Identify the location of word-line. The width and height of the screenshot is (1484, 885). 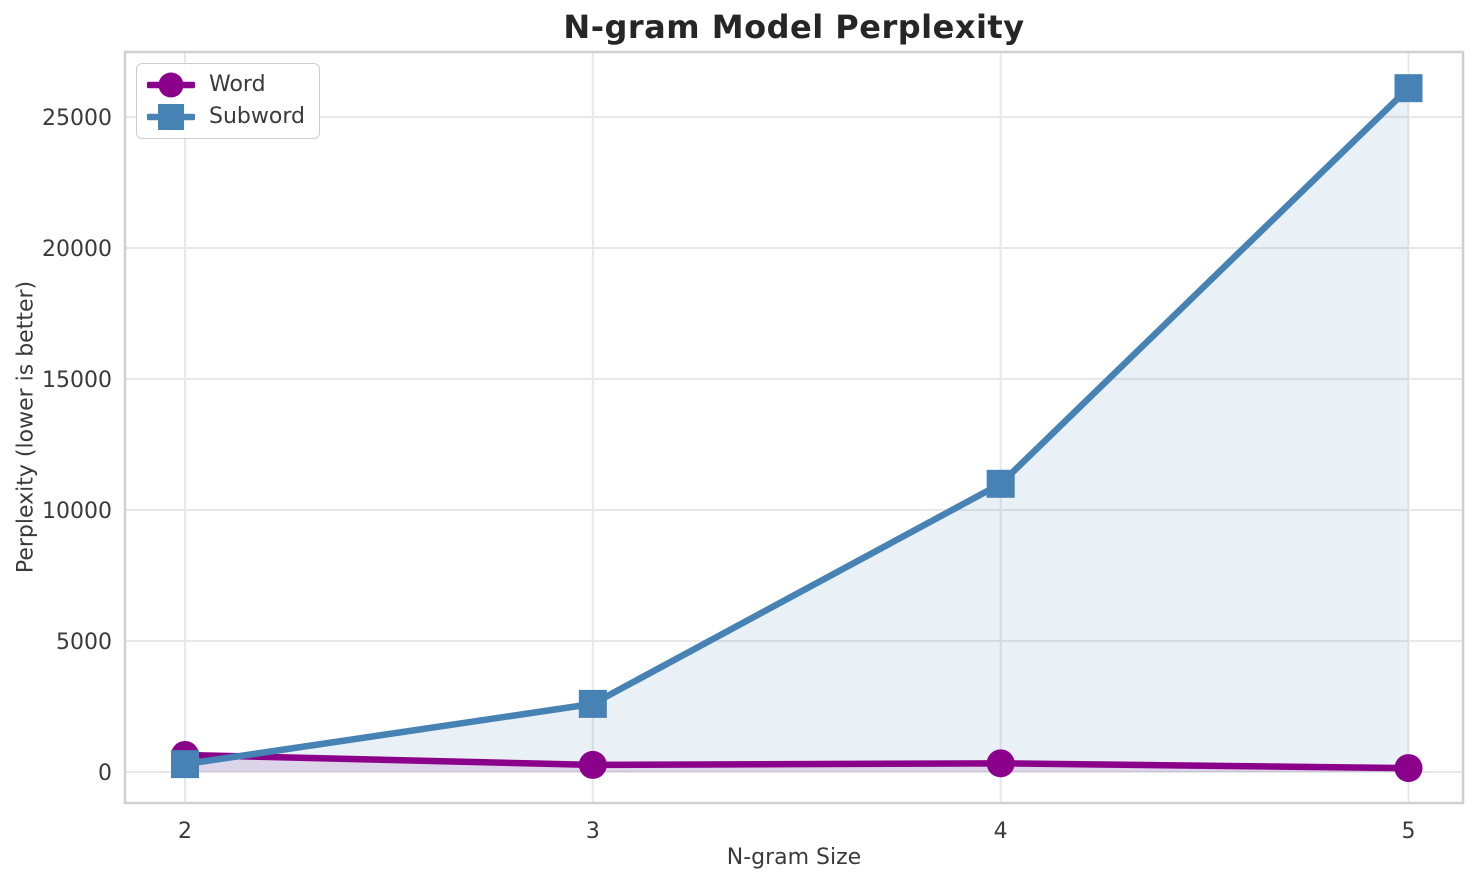
(796, 761).